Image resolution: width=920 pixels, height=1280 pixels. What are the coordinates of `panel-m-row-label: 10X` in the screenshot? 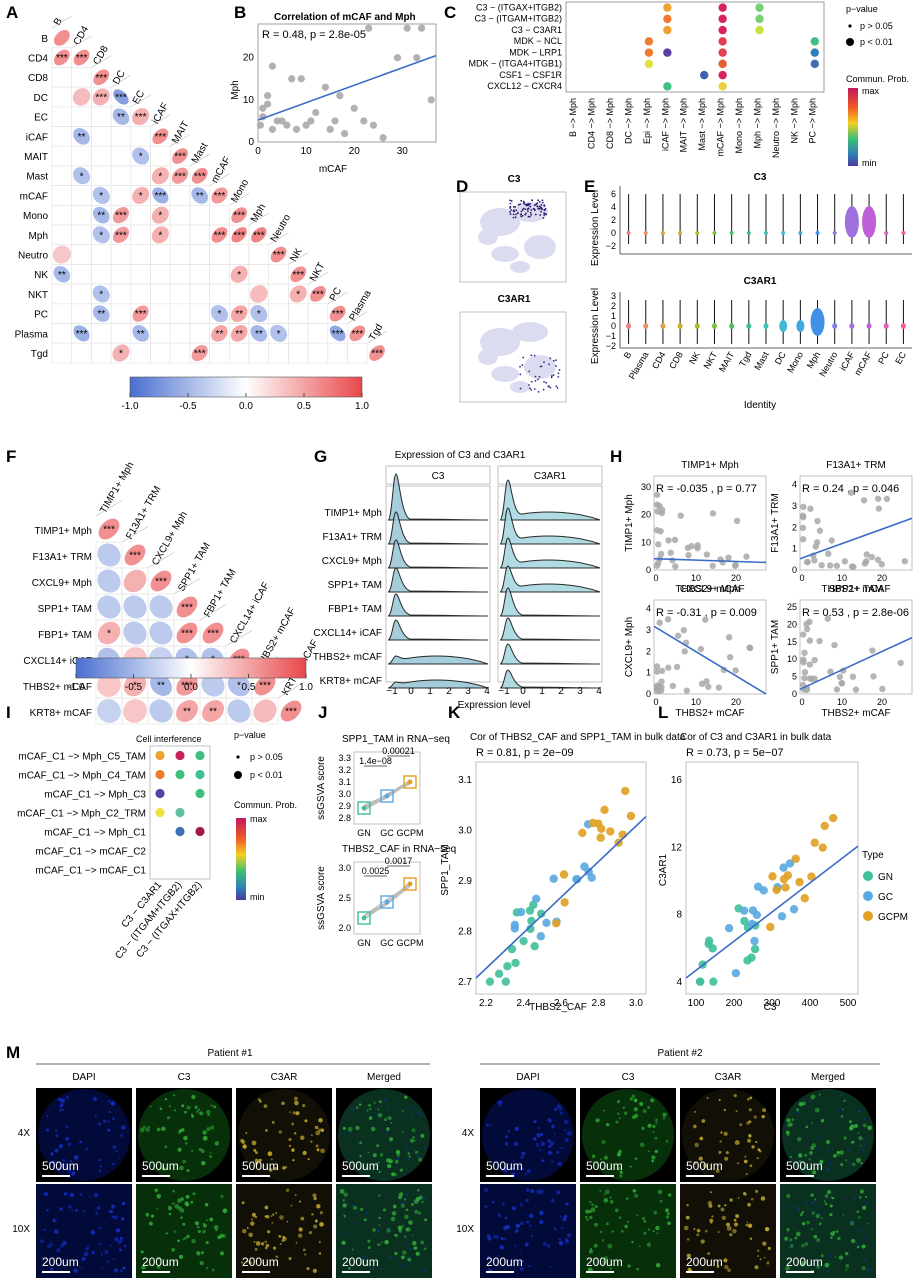 It's located at (21, 1229).